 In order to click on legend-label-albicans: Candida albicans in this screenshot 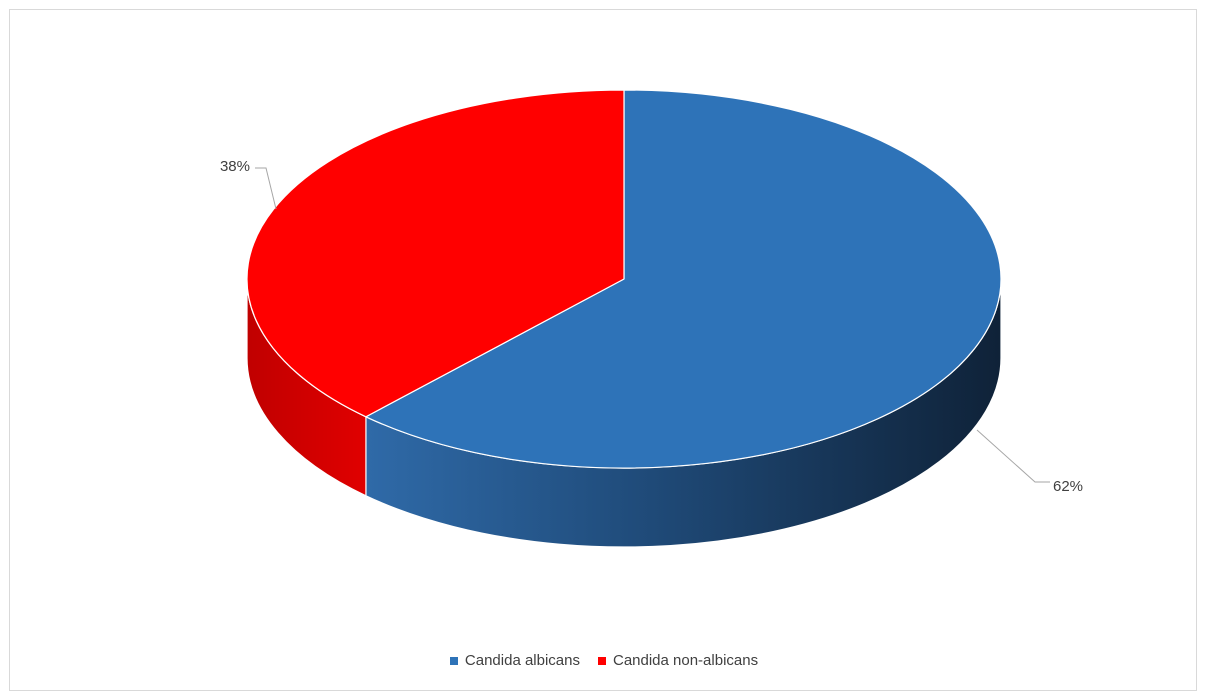, I will do `click(522, 660)`.